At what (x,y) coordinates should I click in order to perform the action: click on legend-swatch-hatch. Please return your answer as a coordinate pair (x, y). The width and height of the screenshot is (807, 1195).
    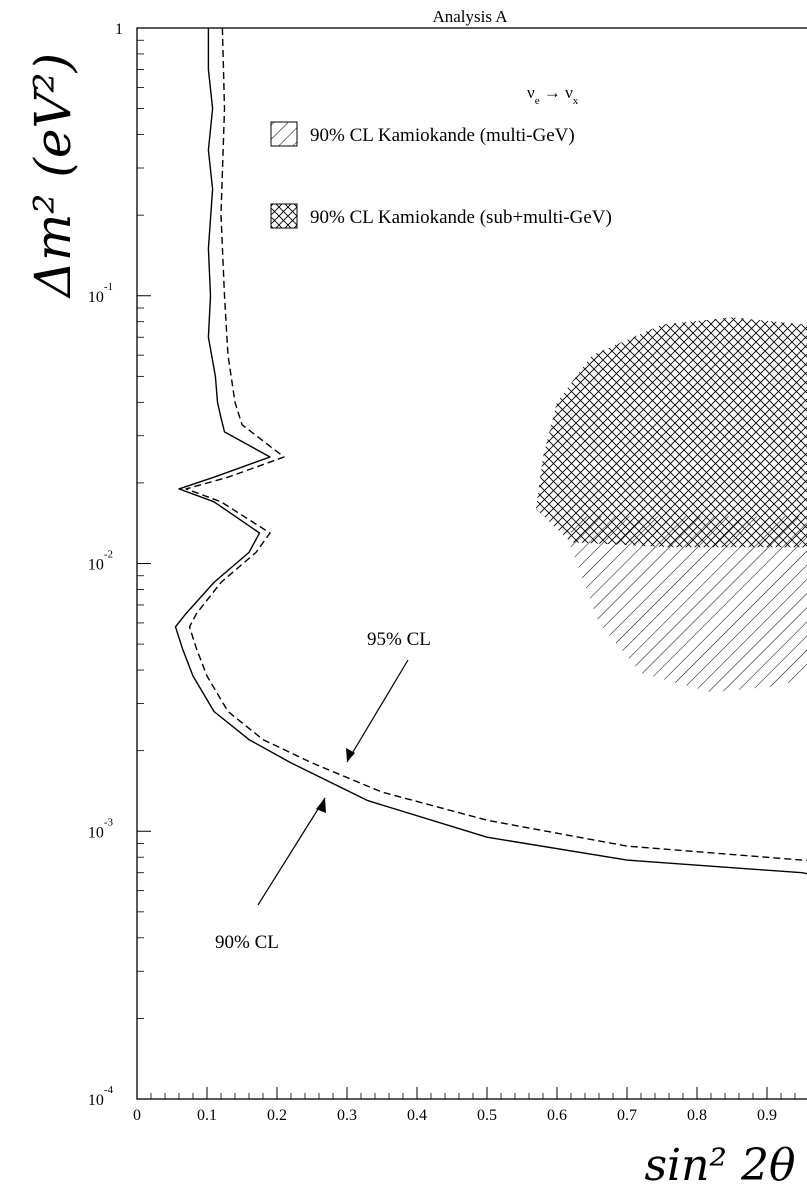
    Looking at the image, I should click on (284, 134).